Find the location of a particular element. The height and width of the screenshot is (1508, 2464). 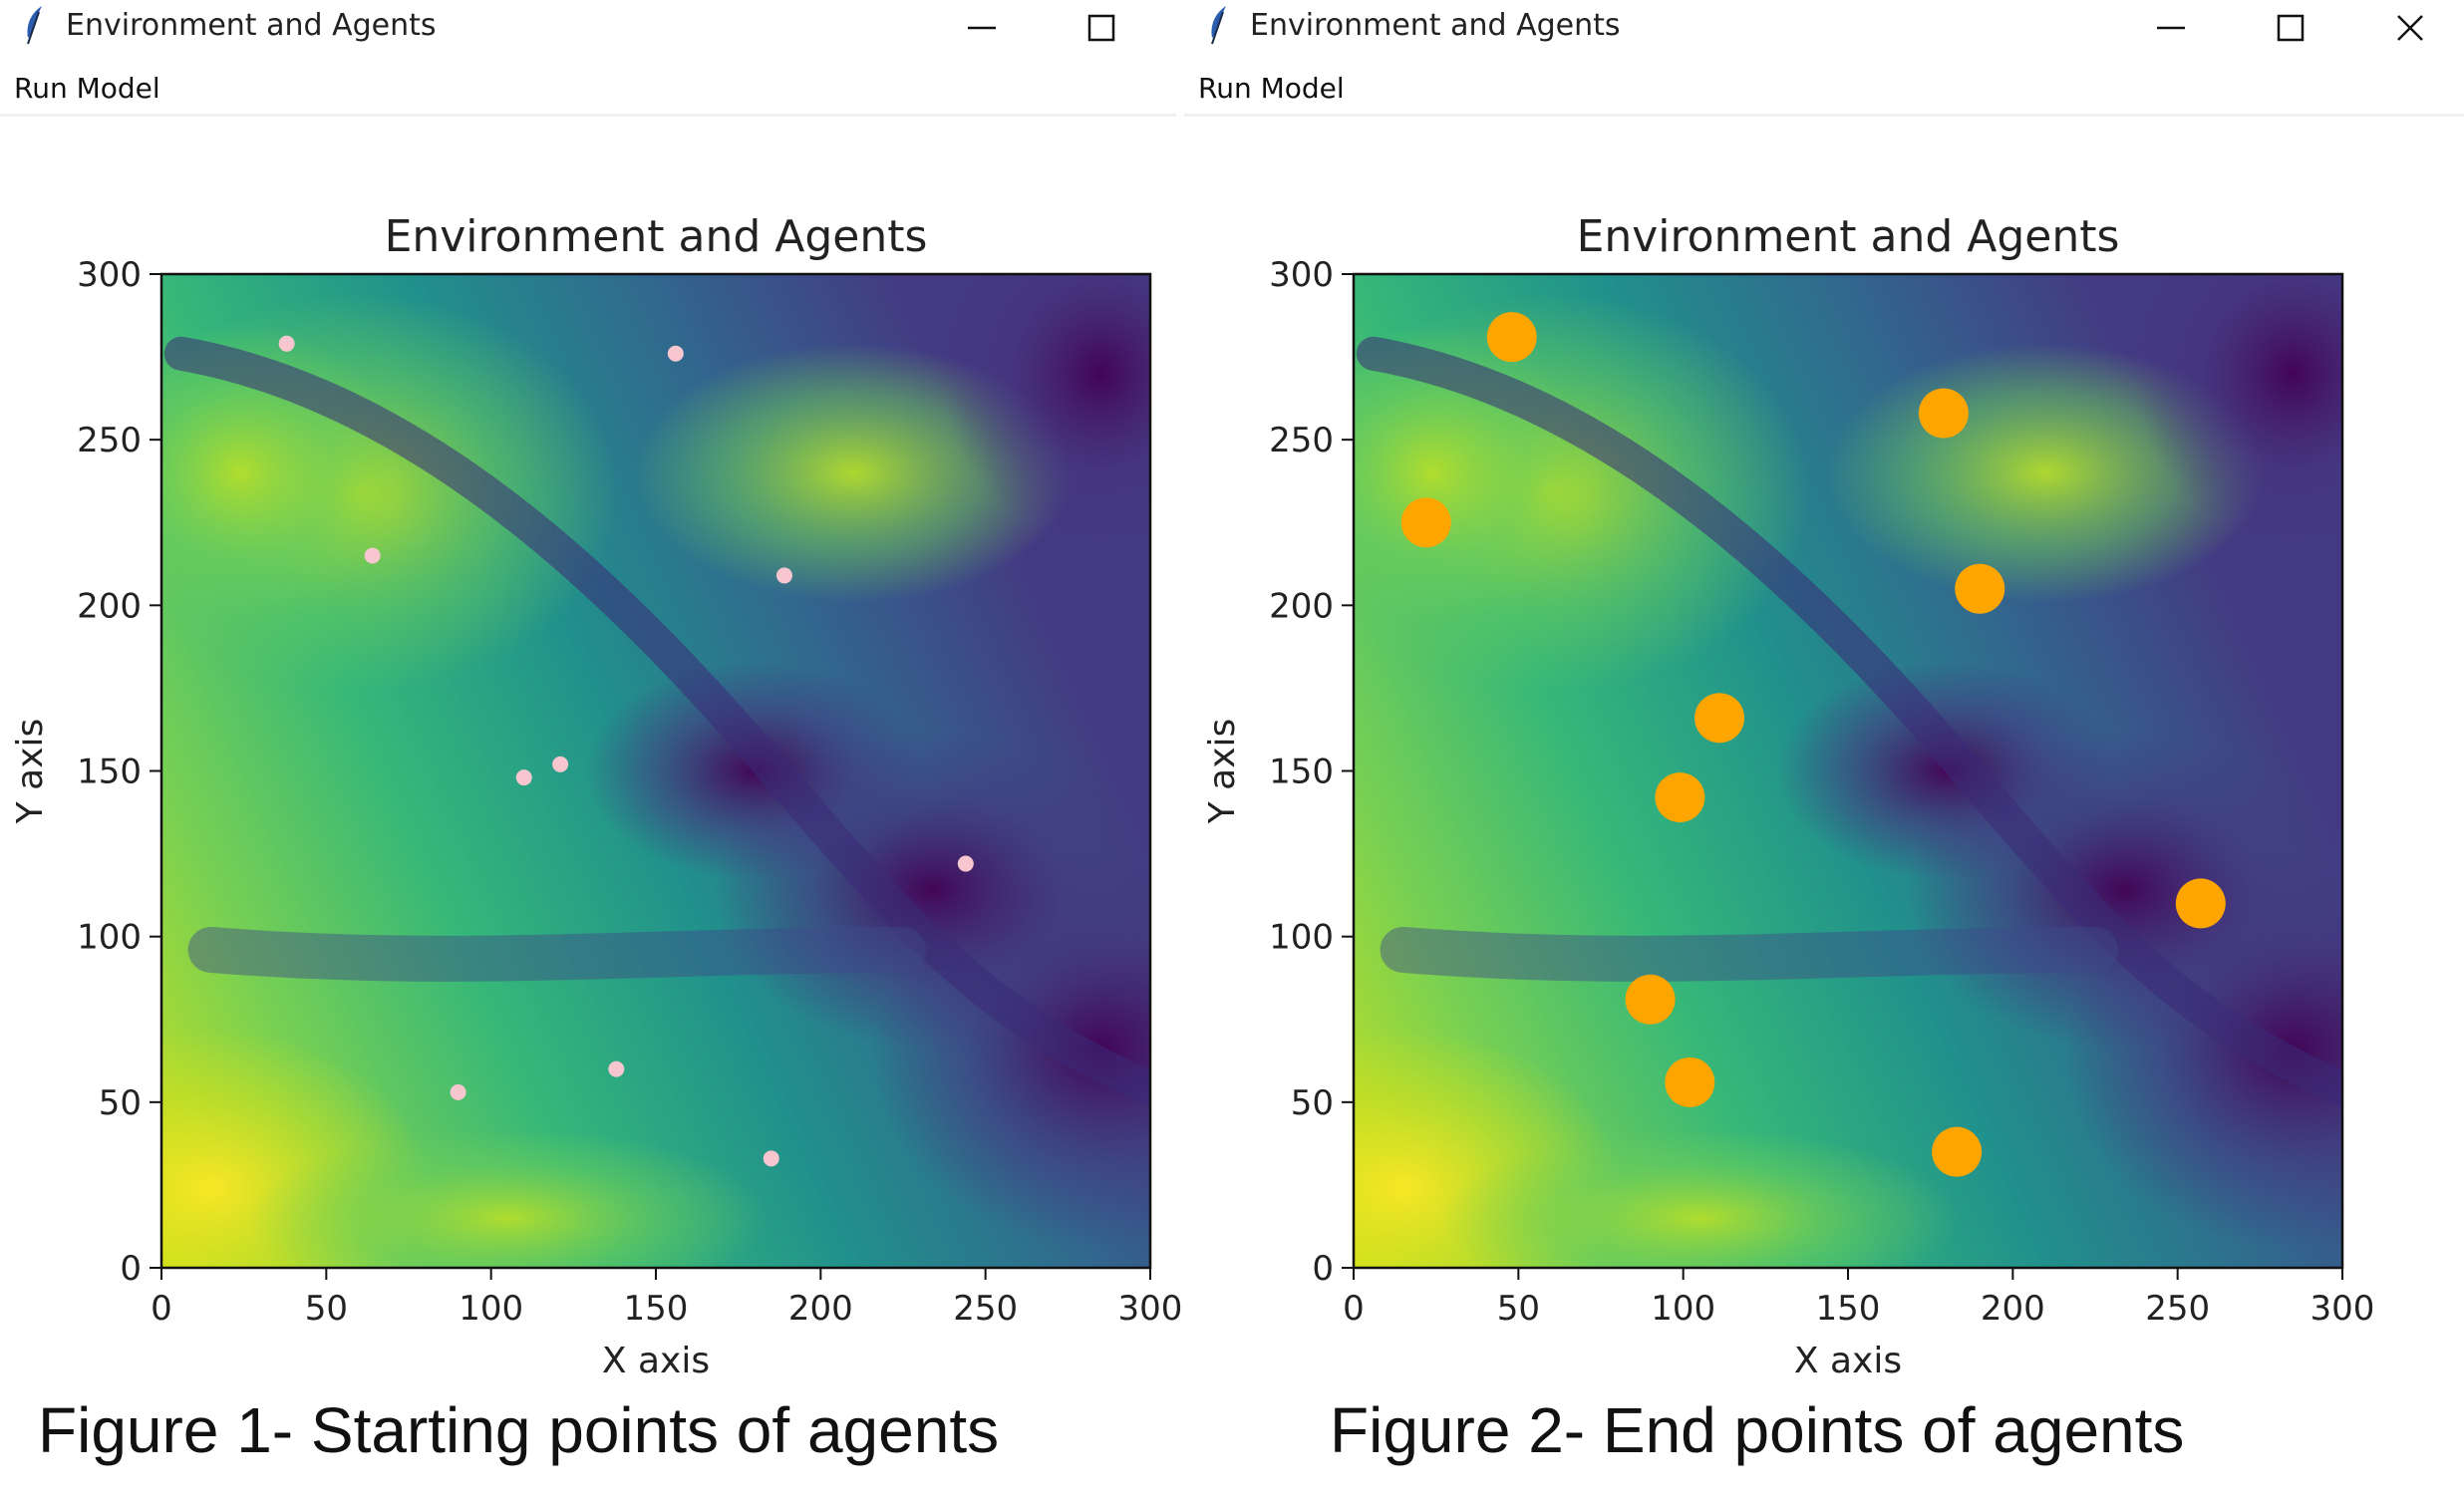

close-icon is located at coordinates (2410, 28).